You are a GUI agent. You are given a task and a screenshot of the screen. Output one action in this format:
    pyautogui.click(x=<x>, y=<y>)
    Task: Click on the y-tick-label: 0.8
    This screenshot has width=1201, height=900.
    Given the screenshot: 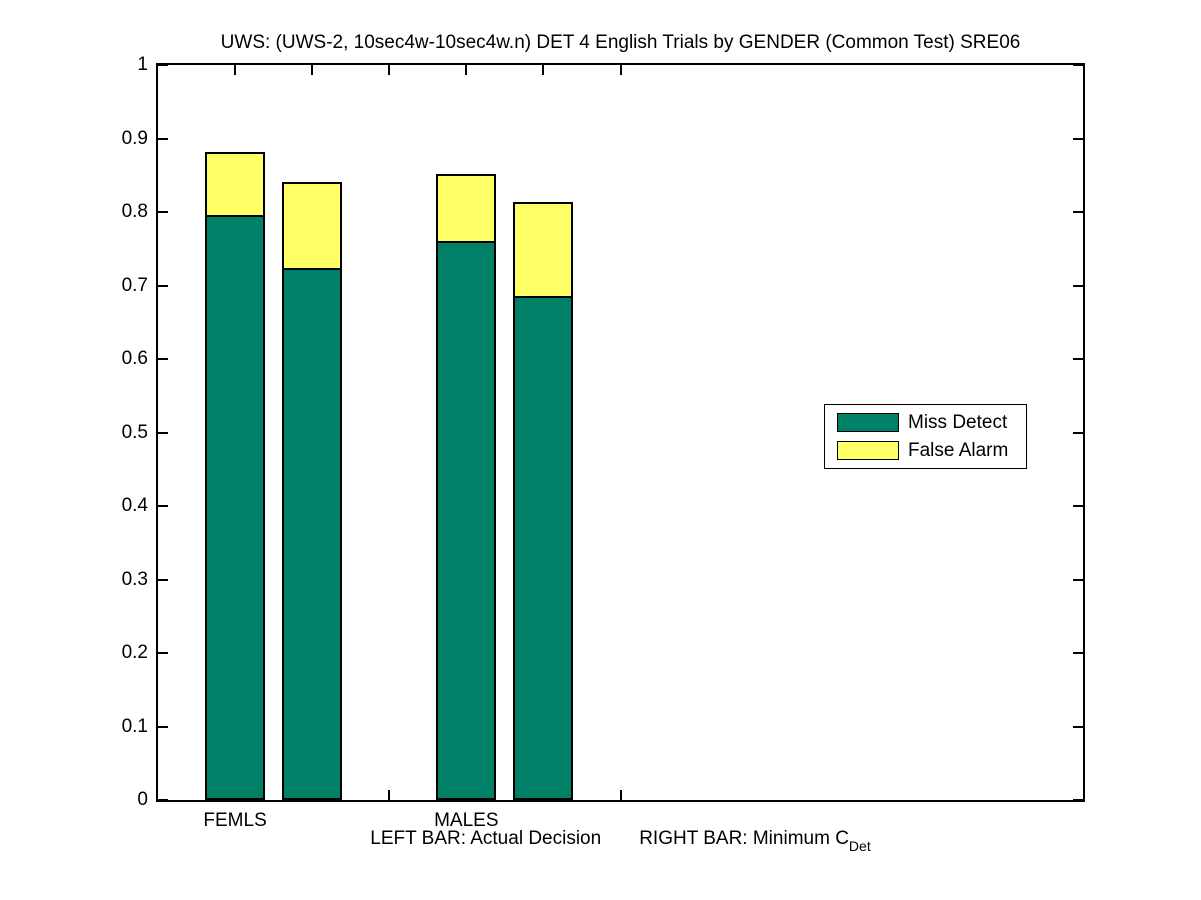 What is the action you would take?
    pyautogui.click(x=134, y=211)
    